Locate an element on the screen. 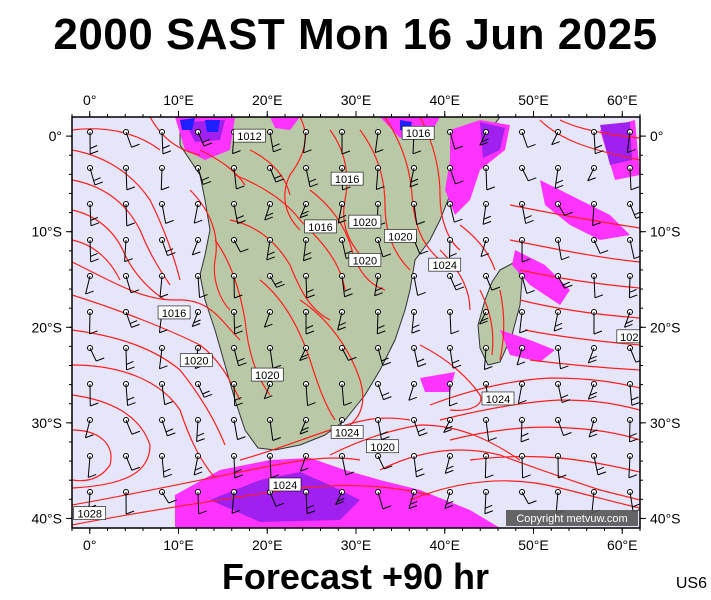 This screenshot has width=711, height=600. lon-label-bottom: 40°E is located at coordinates (444, 545).